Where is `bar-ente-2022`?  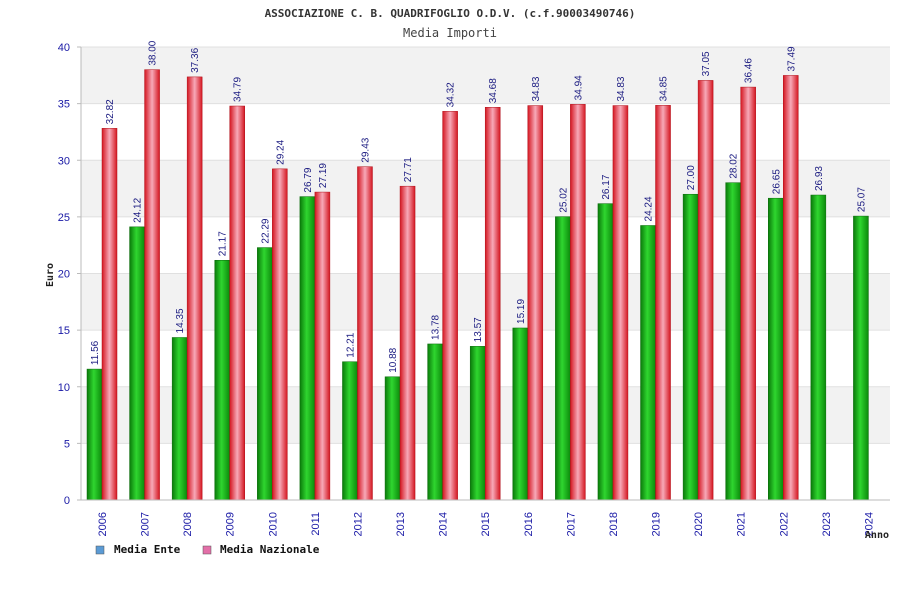 bar-ente-2022 is located at coordinates (776, 349).